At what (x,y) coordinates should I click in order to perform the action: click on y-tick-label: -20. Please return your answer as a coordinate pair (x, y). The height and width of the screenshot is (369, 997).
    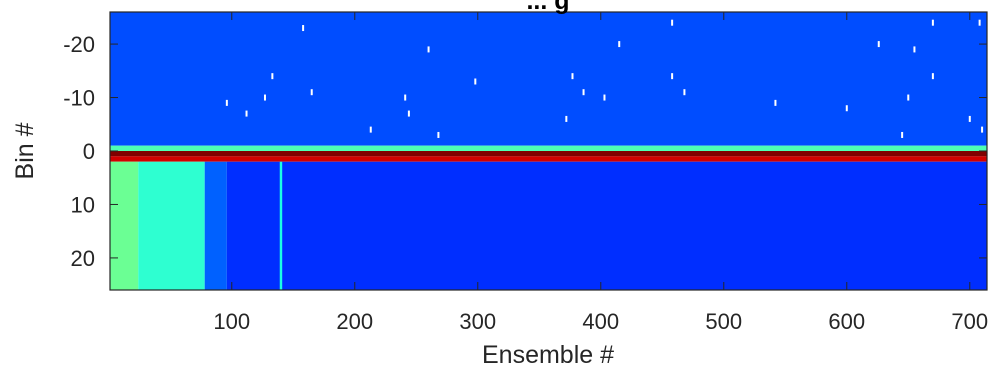
    Looking at the image, I should click on (79, 44).